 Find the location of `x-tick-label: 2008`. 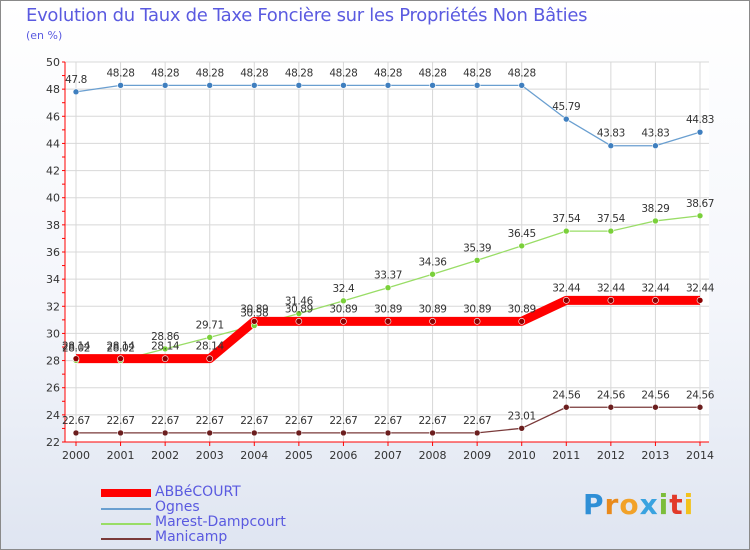

x-tick-label: 2008 is located at coordinates (433, 455).